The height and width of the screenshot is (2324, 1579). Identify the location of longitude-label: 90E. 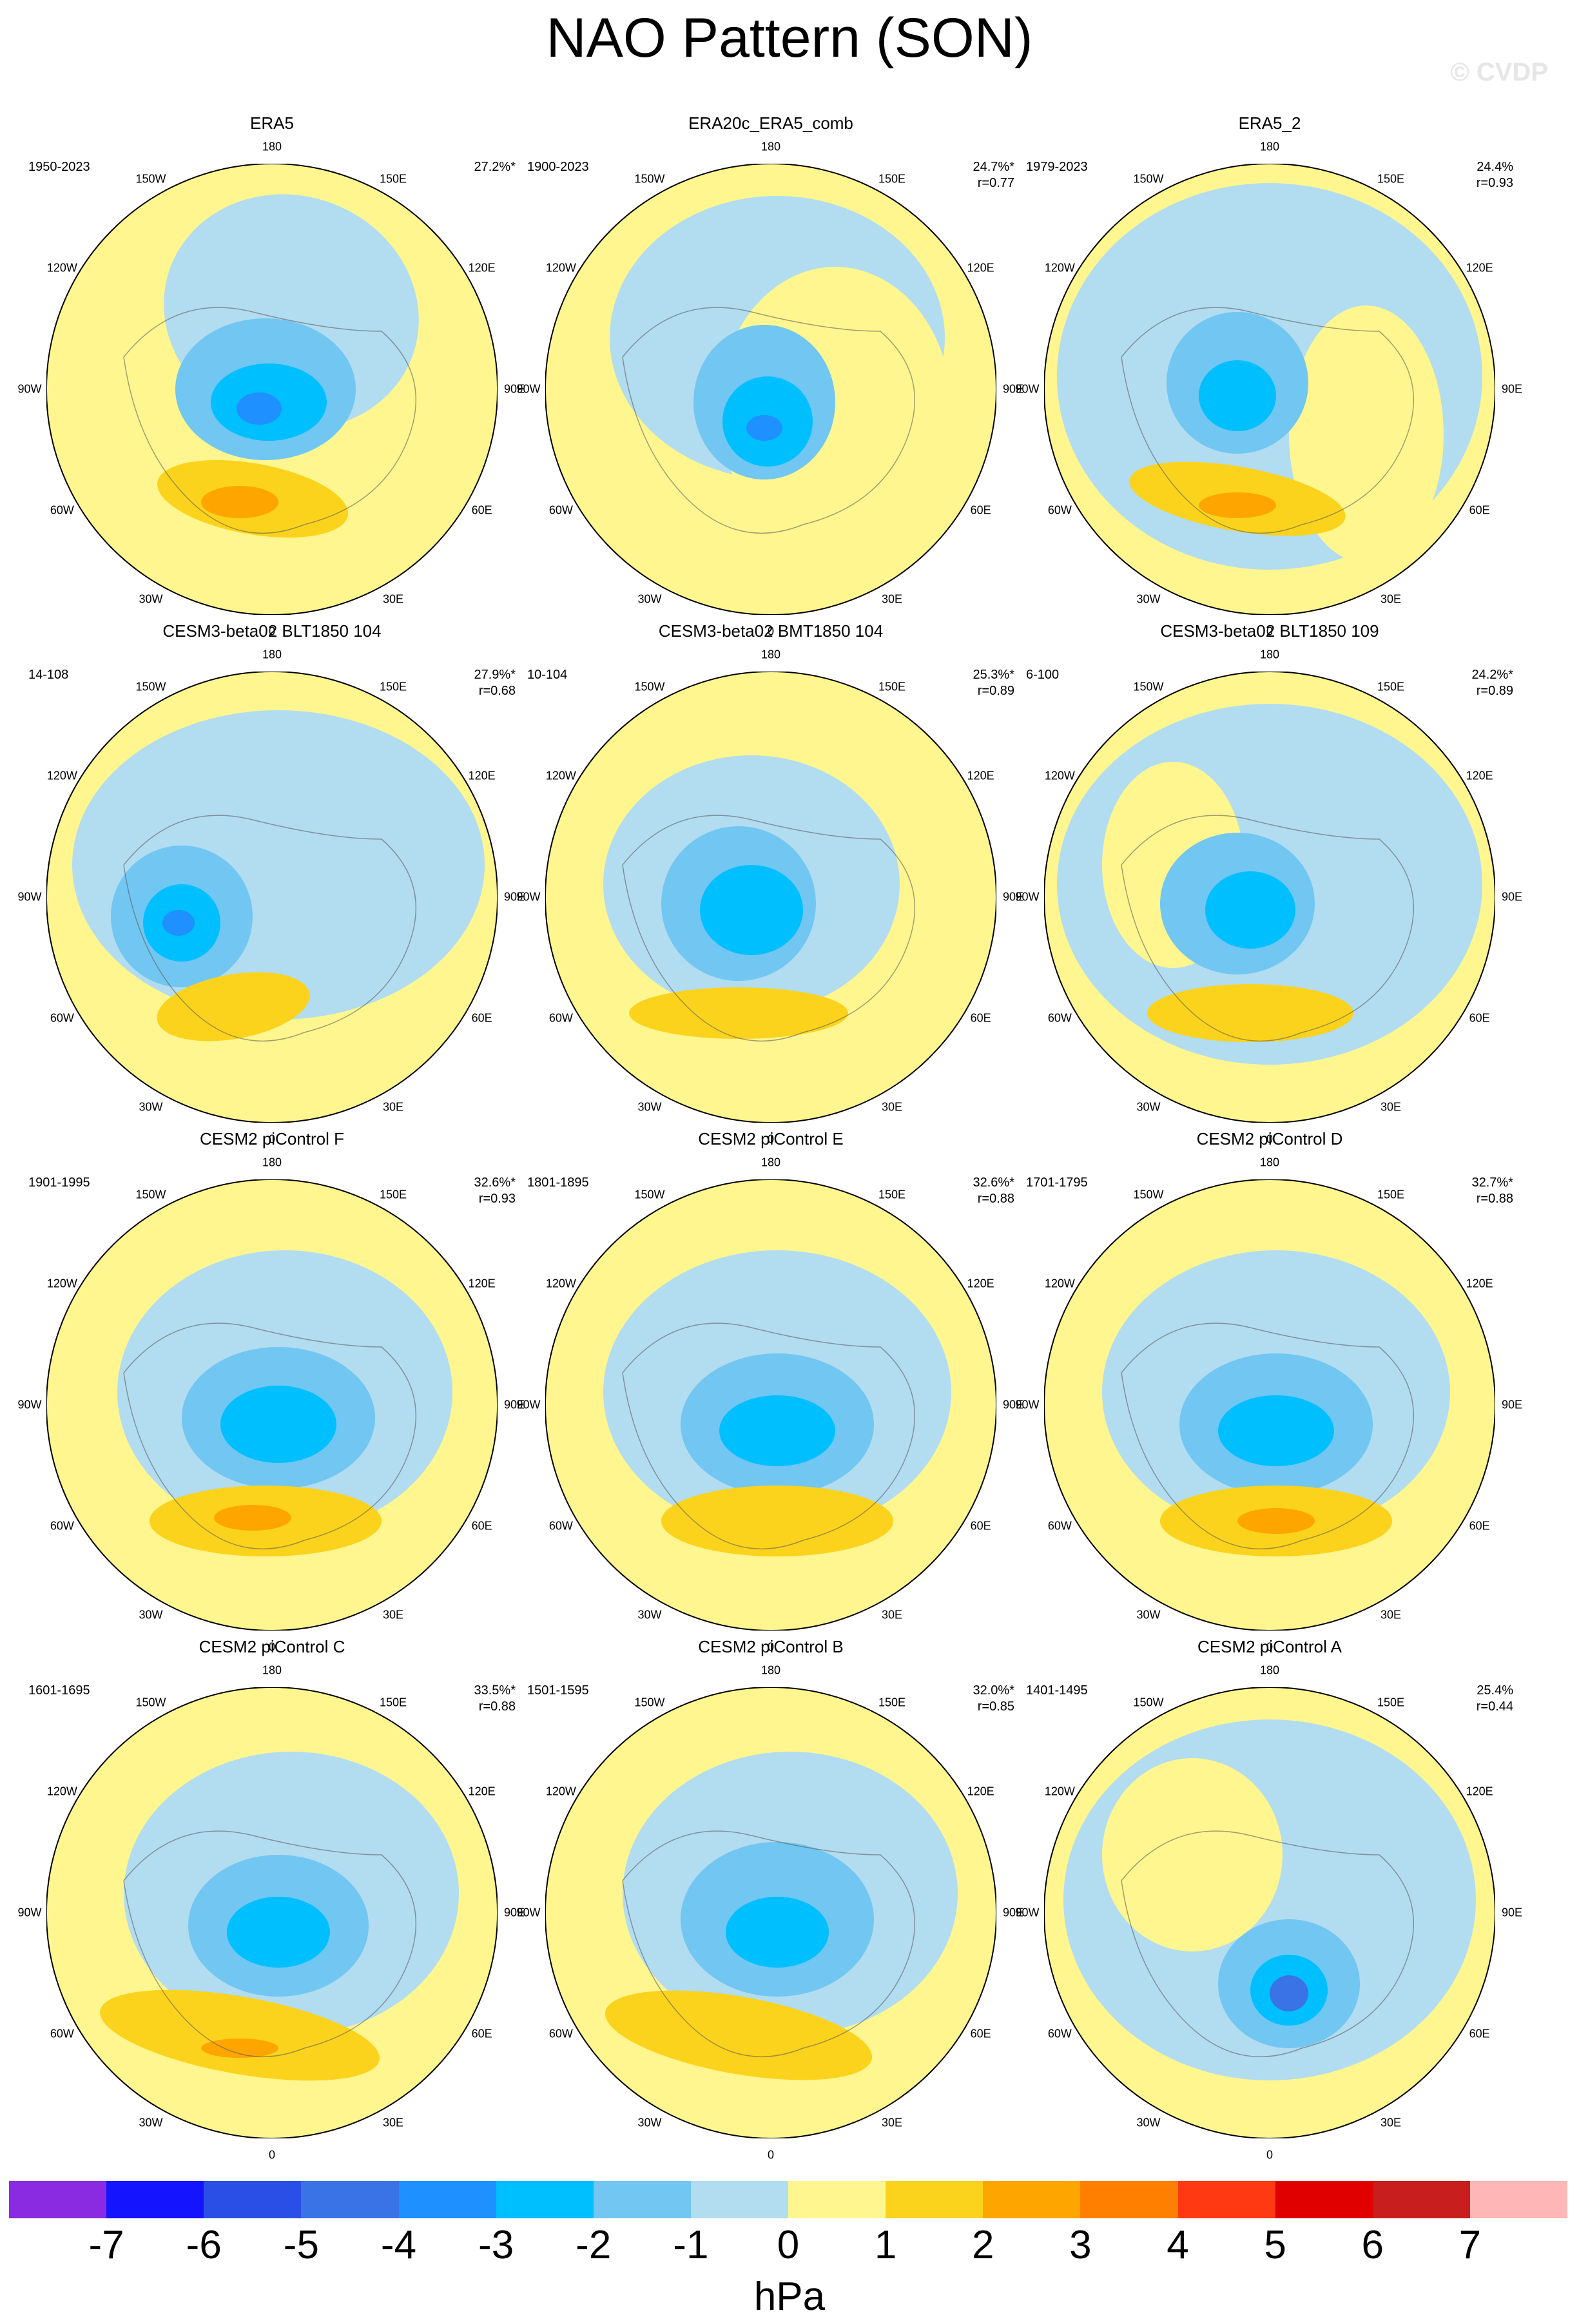
(514, 897).